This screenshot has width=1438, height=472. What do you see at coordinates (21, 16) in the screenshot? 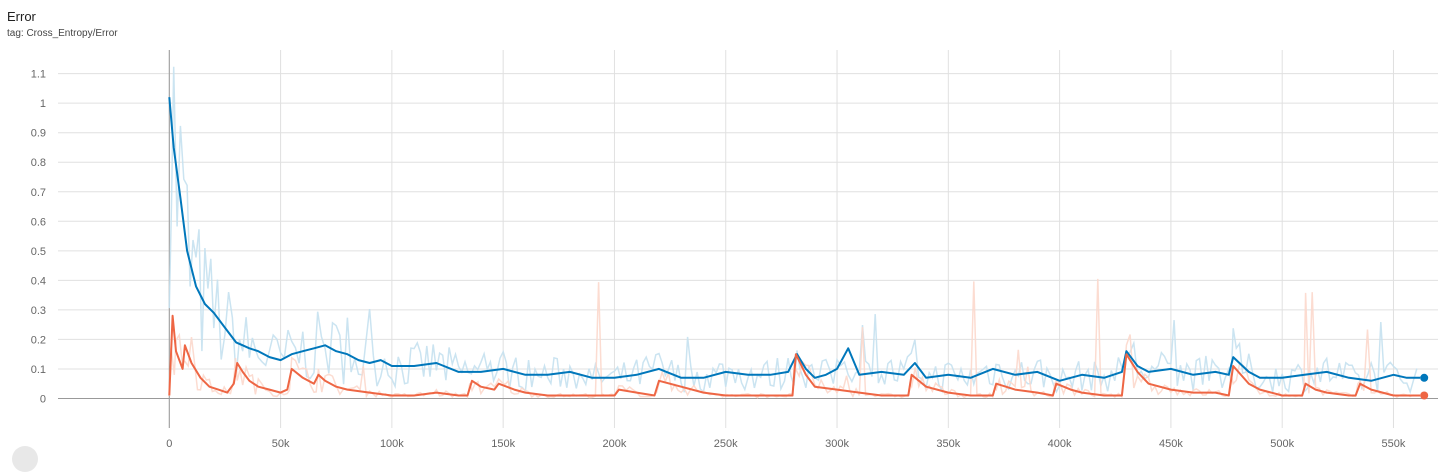
I see `chart-title: Error` at bounding box center [21, 16].